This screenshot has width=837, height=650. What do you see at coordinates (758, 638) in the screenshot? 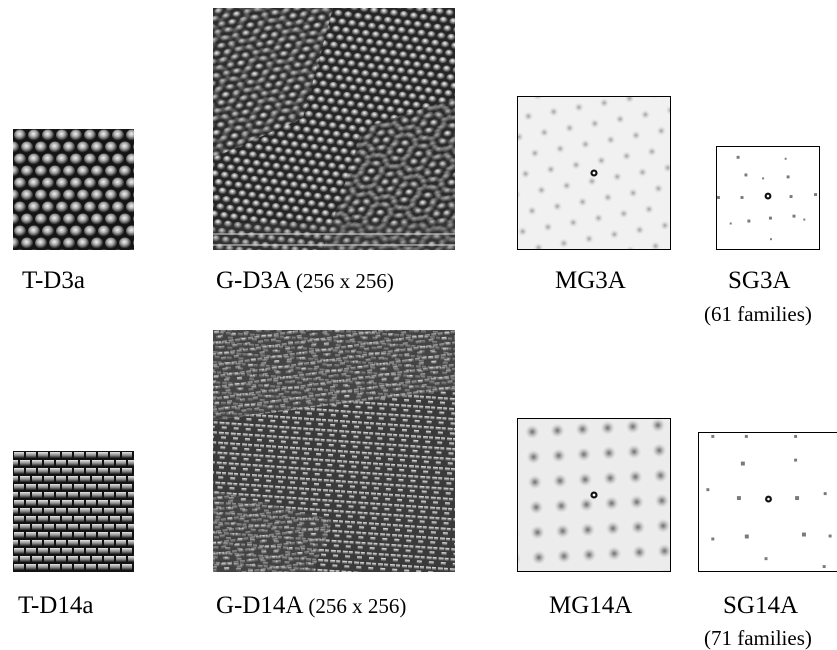
I see `sample-families-sg14a: (71 families)` at bounding box center [758, 638].